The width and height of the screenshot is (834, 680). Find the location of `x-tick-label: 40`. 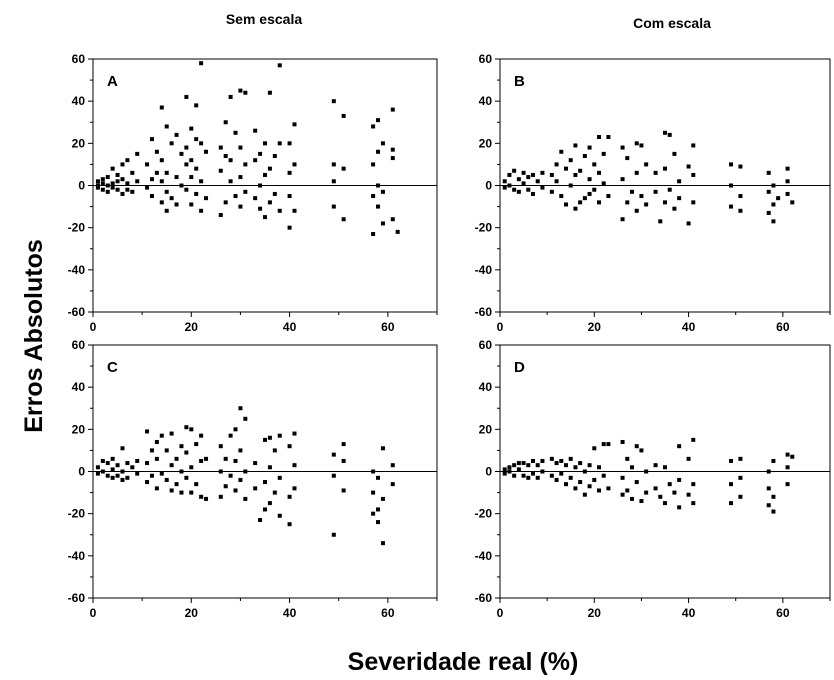

x-tick-label: 40 is located at coordinates (689, 613).